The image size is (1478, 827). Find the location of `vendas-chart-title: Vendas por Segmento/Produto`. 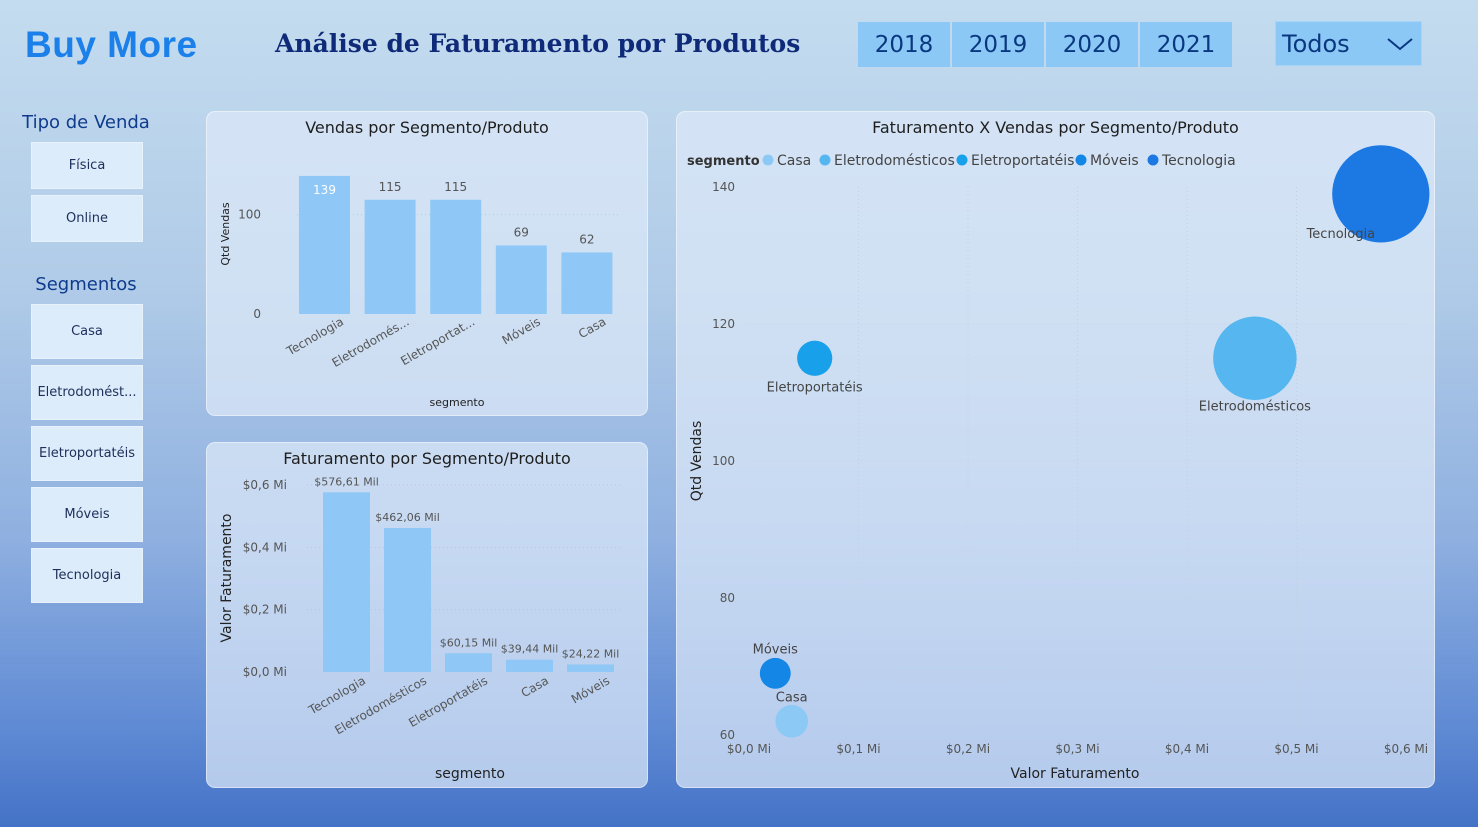

vendas-chart-title: Vendas por Segmento/Produto is located at coordinates (427, 127).